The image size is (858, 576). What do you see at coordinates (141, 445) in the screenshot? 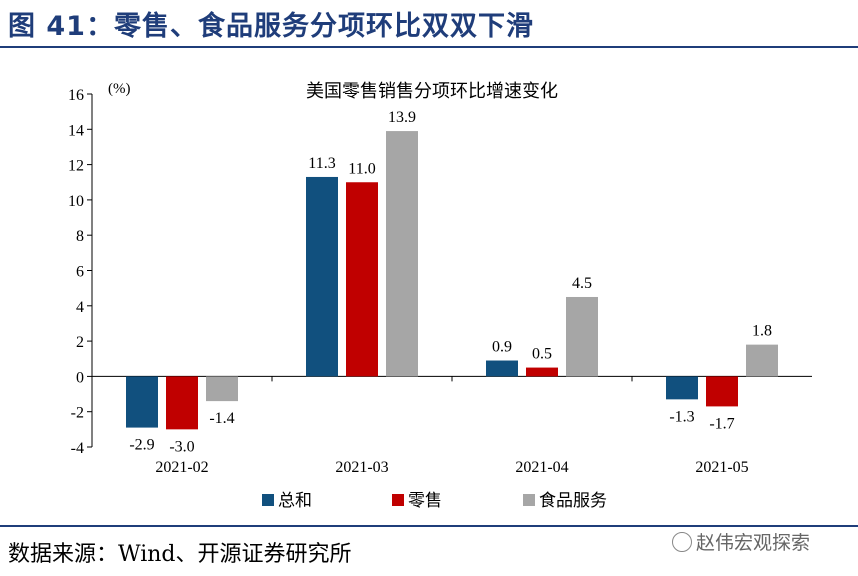
I see `data-label: -2.9` at bounding box center [141, 445].